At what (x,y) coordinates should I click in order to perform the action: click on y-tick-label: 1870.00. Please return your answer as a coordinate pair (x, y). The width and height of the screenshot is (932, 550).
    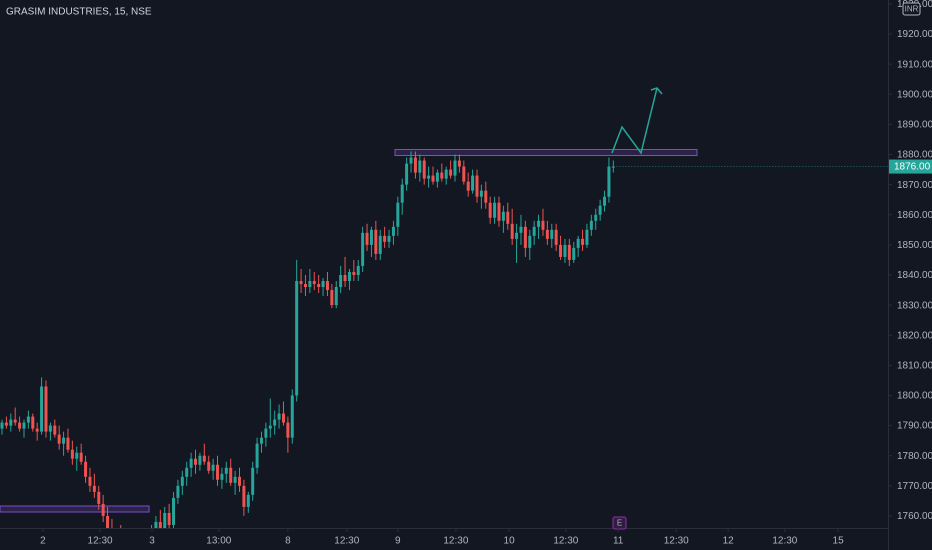
    Looking at the image, I should click on (914, 185).